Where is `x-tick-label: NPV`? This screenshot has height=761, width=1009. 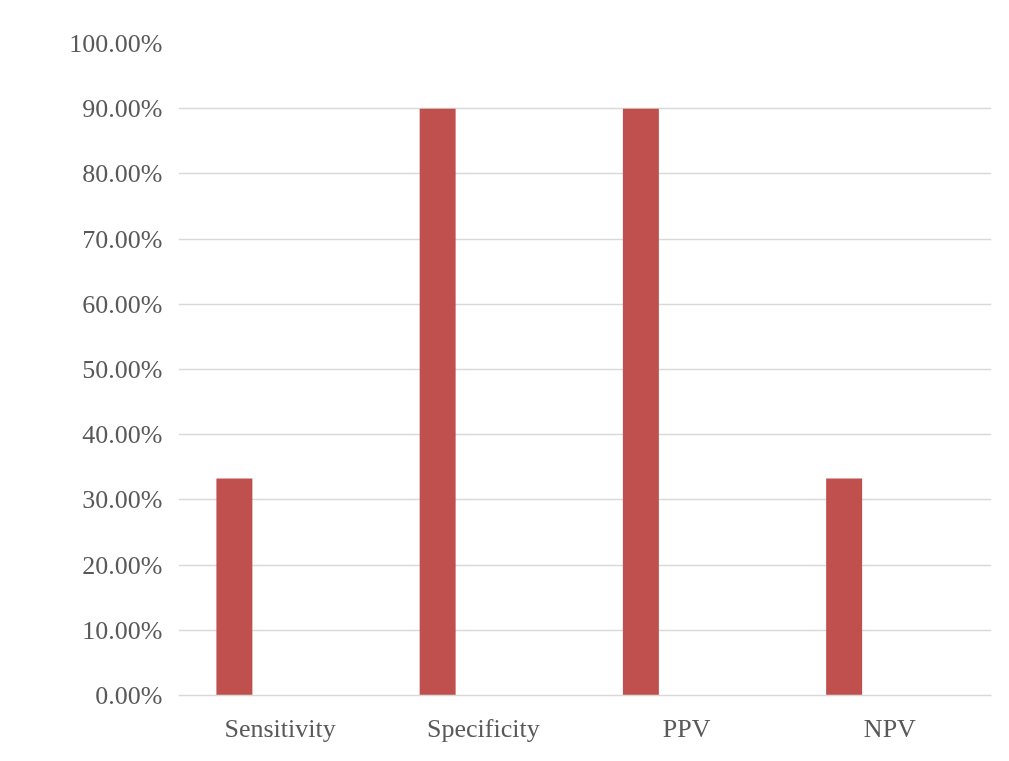
x-tick-label: NPV is located at coordinates (890, 728).